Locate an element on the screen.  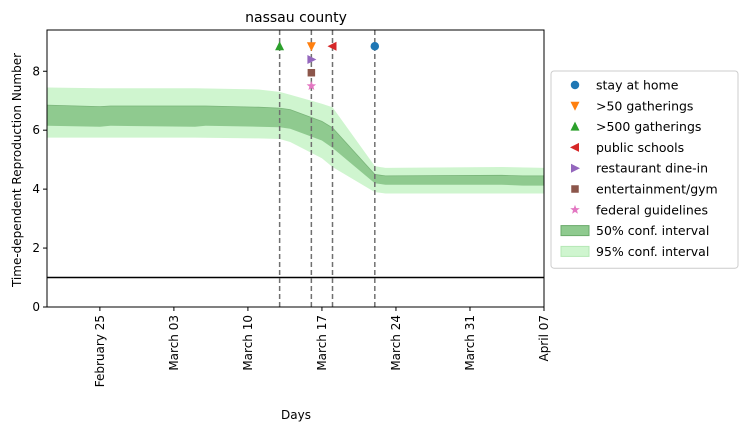
y-tick-label: 6 is located at coordinates (36, 130).